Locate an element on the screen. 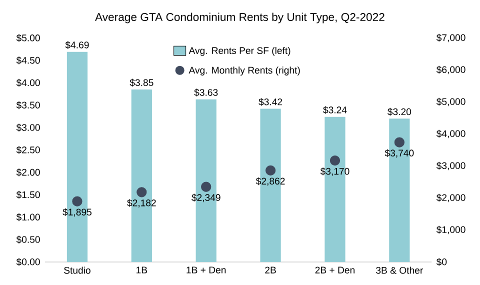 This screenshot has height=285, width=480. y-tick-label: $0.50 is located at coordinates (28, 240).